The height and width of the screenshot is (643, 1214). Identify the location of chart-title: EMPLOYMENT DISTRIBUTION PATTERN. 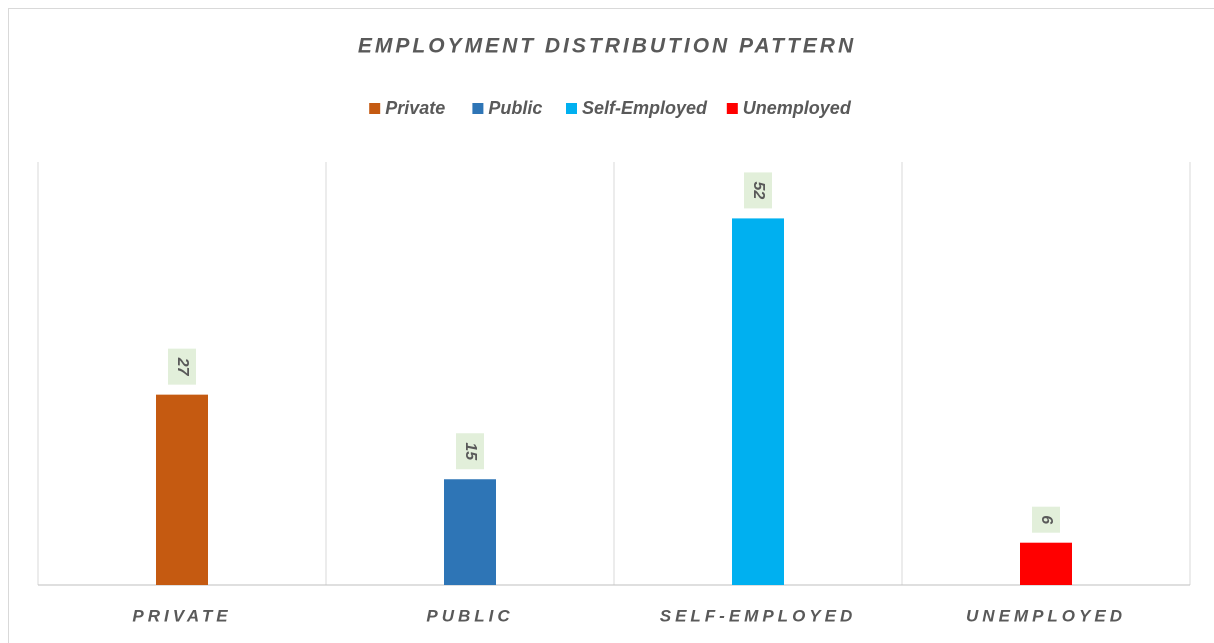
(607, 46).